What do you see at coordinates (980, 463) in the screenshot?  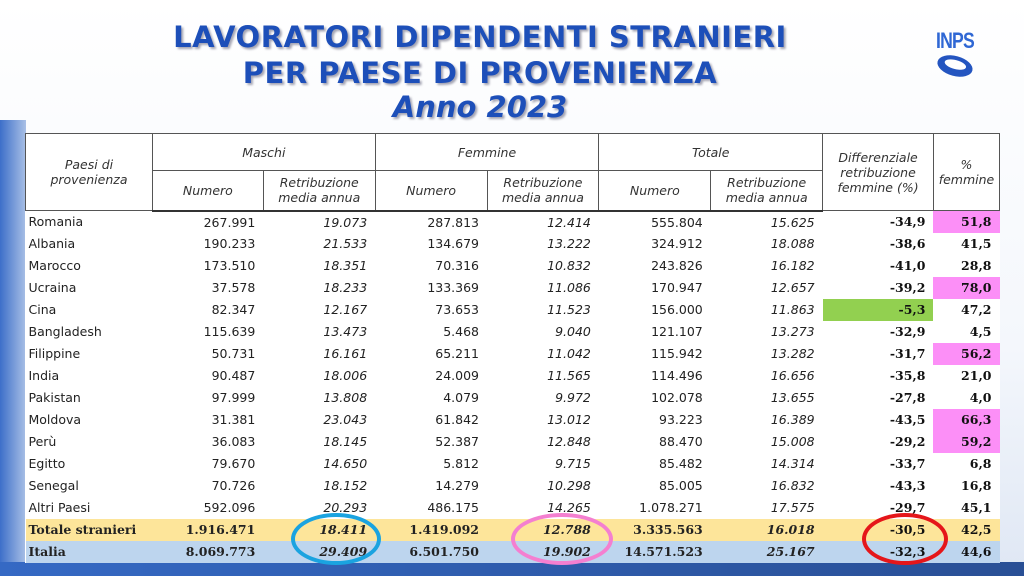 I see `cell-pf: 6,8` at bounding box center [980, 463].